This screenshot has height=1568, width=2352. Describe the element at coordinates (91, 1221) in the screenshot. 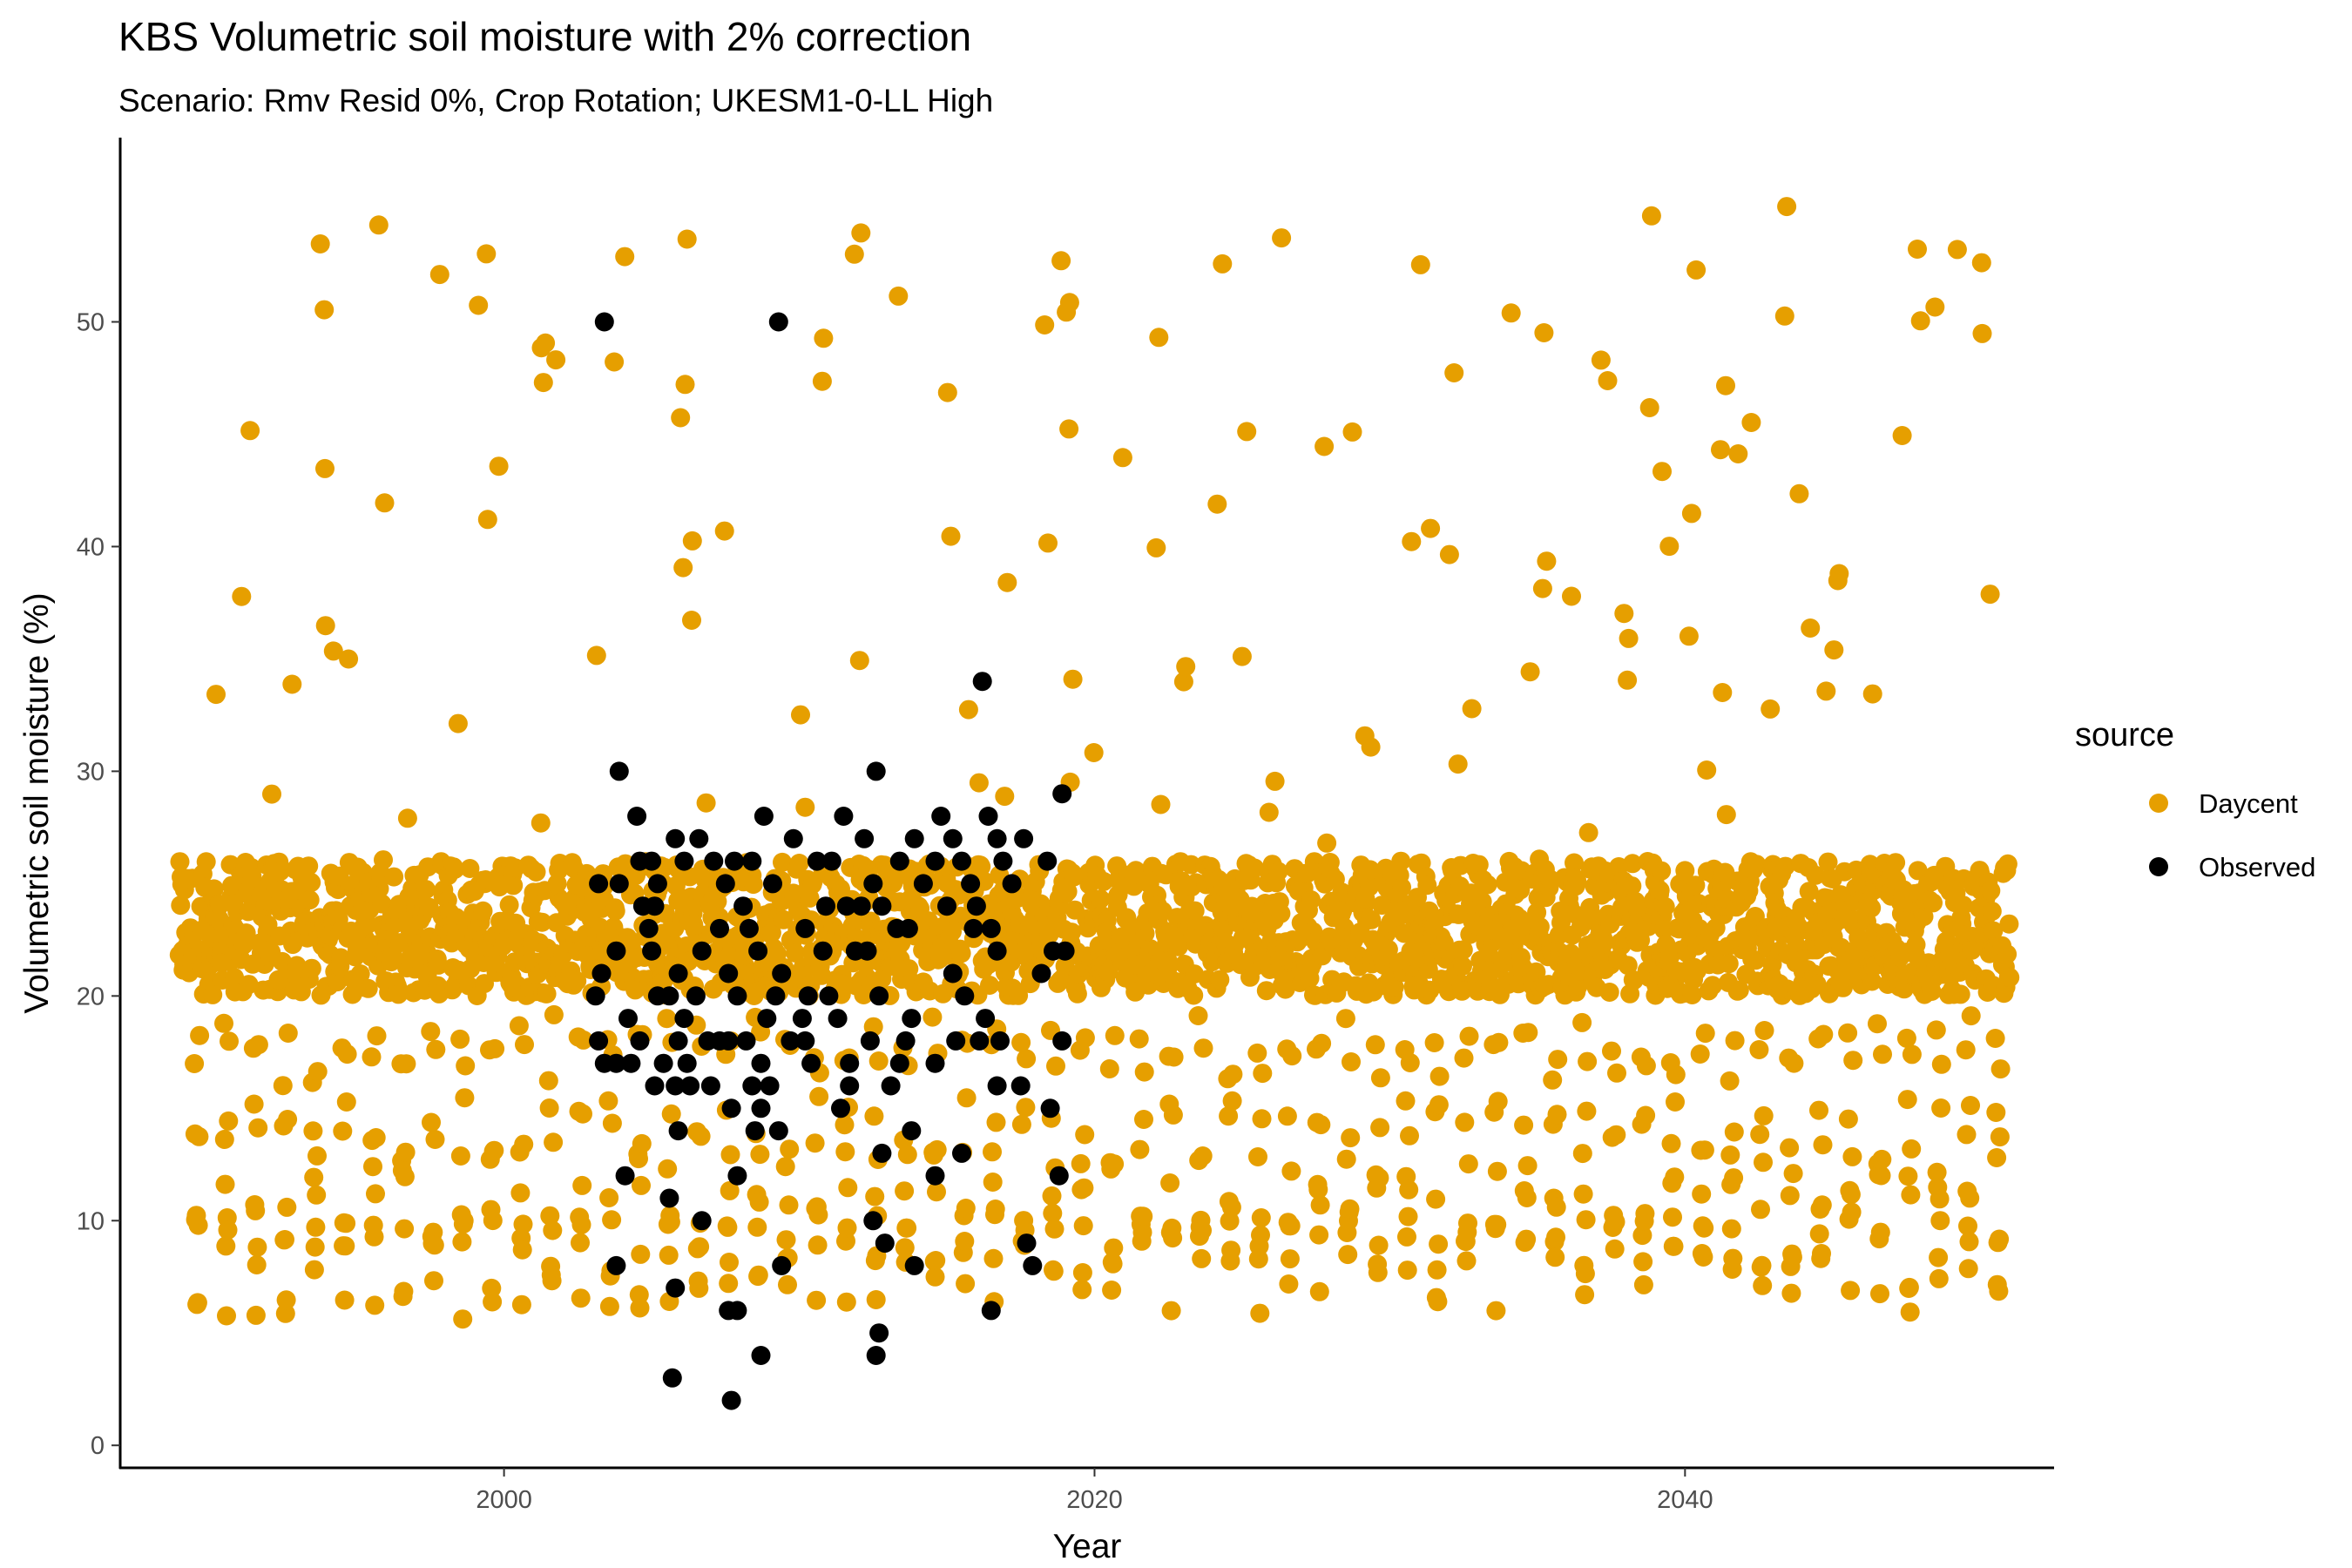

I see `y-tick-label: 10` at that location.